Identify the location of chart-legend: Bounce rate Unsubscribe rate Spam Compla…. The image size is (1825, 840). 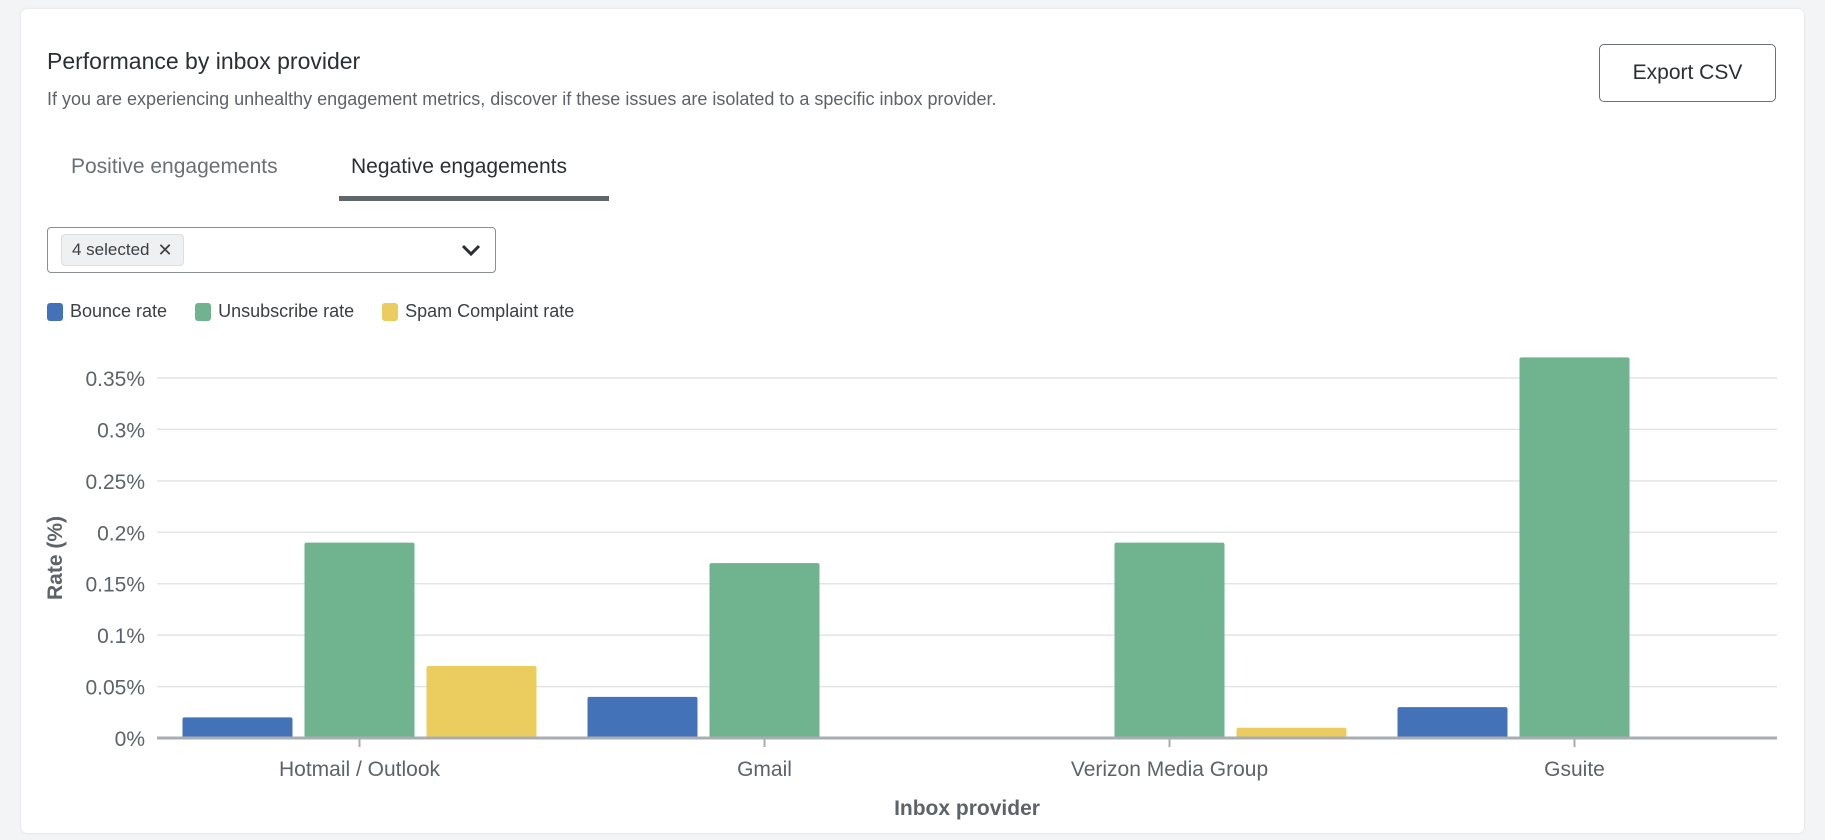
(310, 311).